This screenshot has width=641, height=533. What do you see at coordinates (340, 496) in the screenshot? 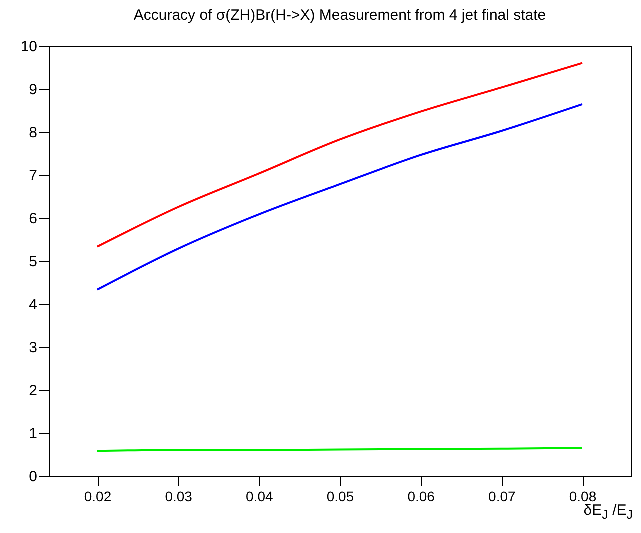
I see `x-tick-label: 0.05` at bounding box center [340, 496].